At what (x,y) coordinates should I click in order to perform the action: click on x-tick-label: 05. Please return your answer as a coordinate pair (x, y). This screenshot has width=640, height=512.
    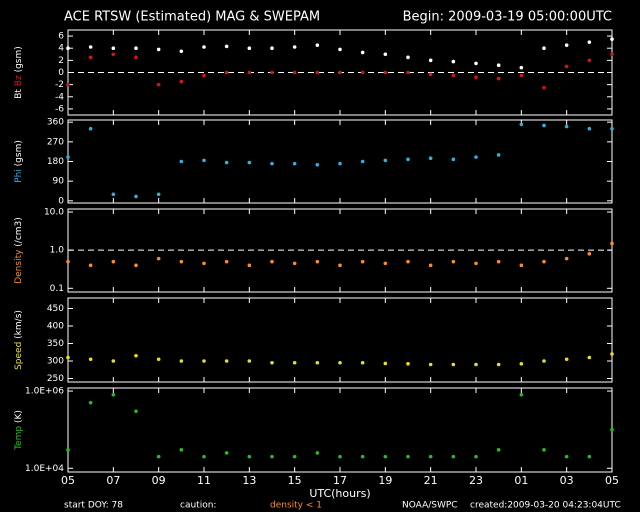
    Looking at the image, I should click on (612, 480).